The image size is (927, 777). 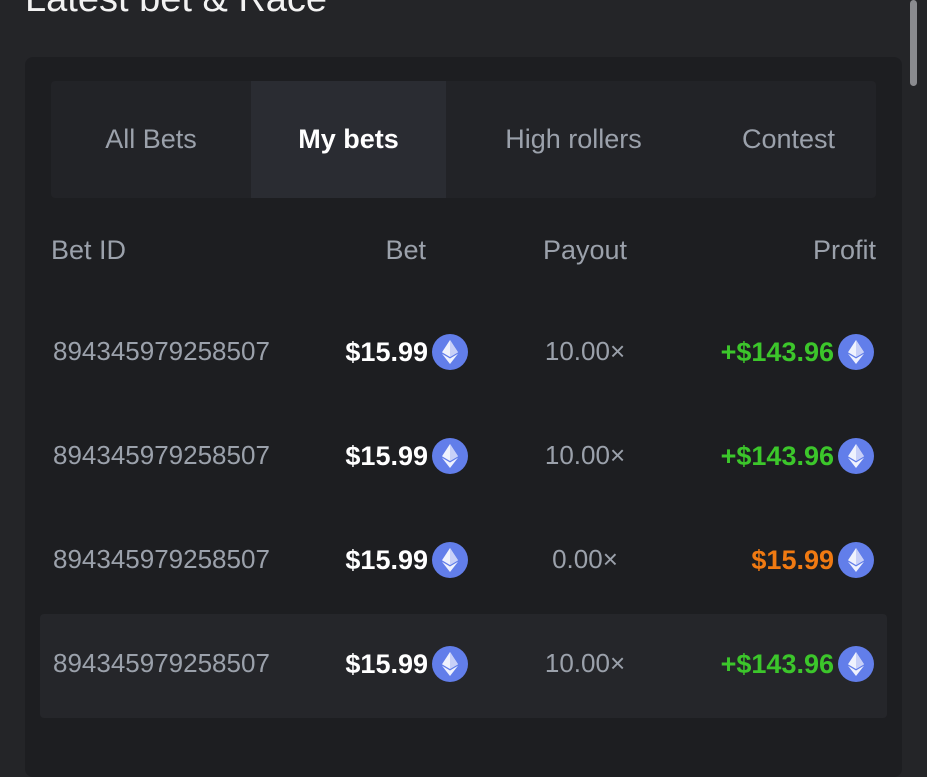 I want to click on profit: $15.99, so click(x=812, y=560).